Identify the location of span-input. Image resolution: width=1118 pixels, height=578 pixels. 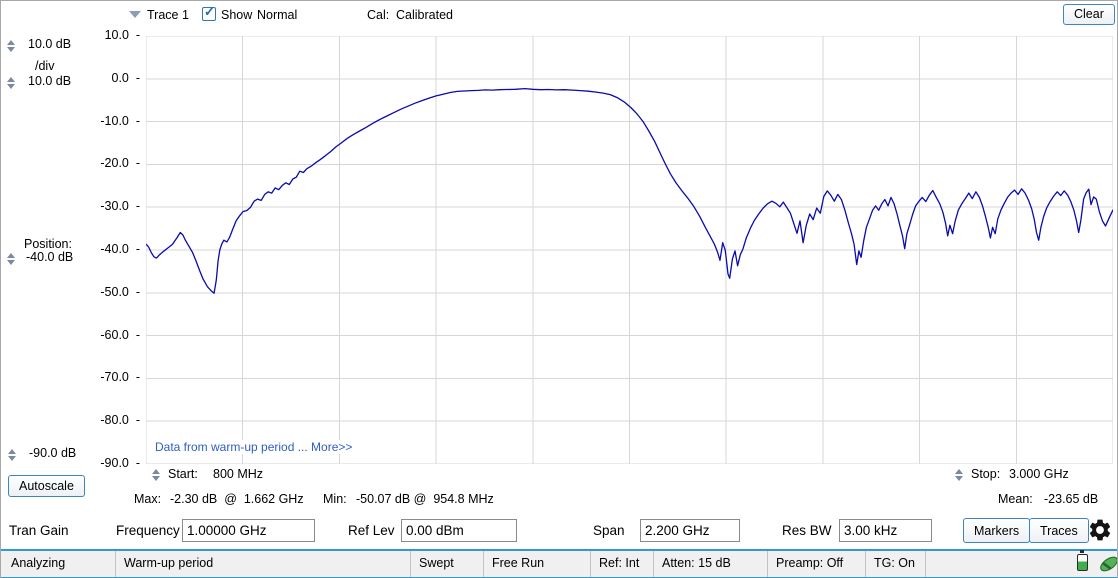
(690, 530).